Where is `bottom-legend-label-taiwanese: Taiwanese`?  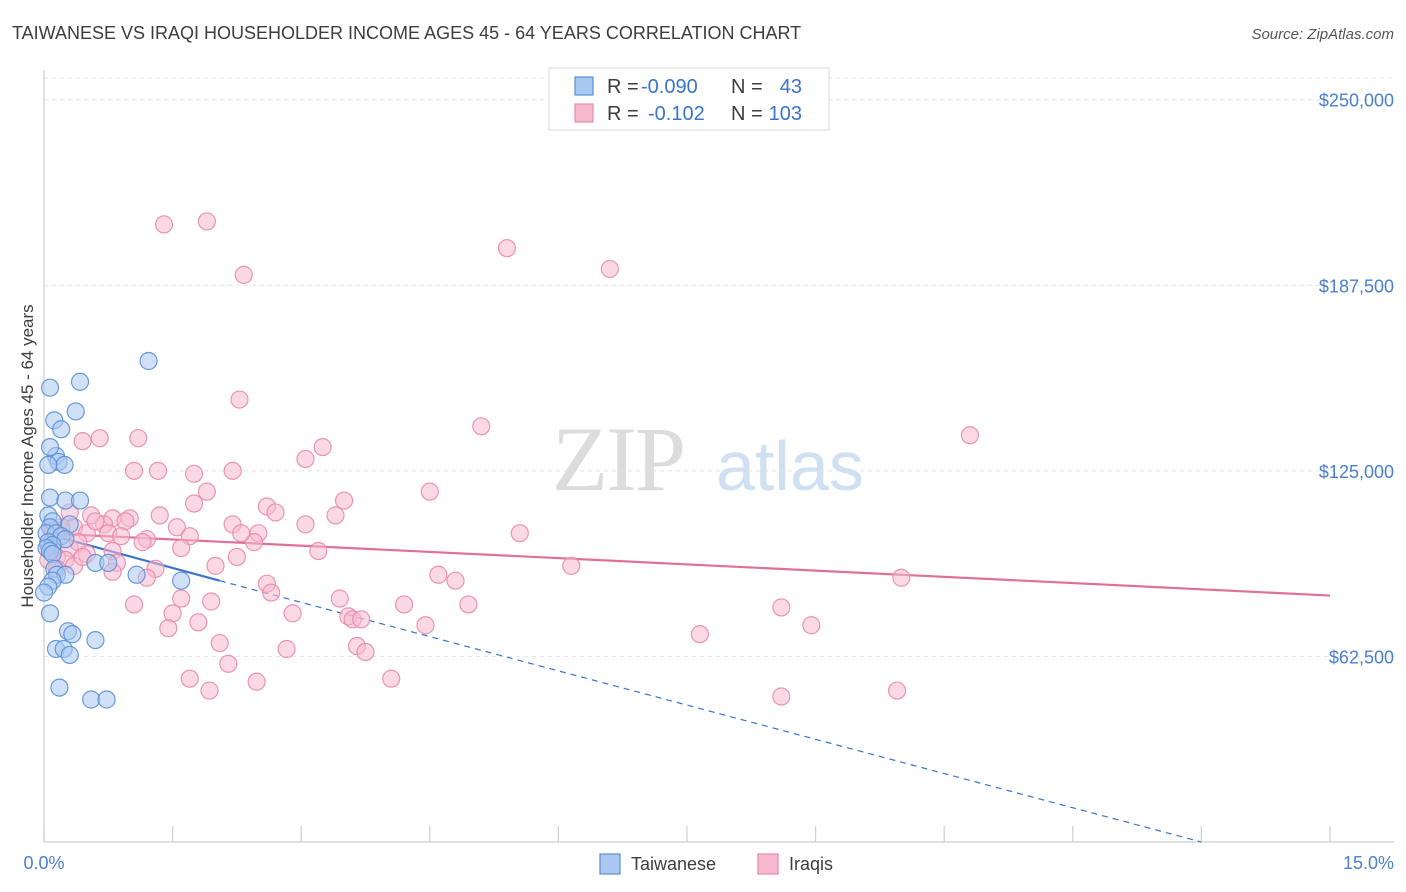
bottom-legend-label-taiwanese: Taiwanese is located at coordinates (673, 864).